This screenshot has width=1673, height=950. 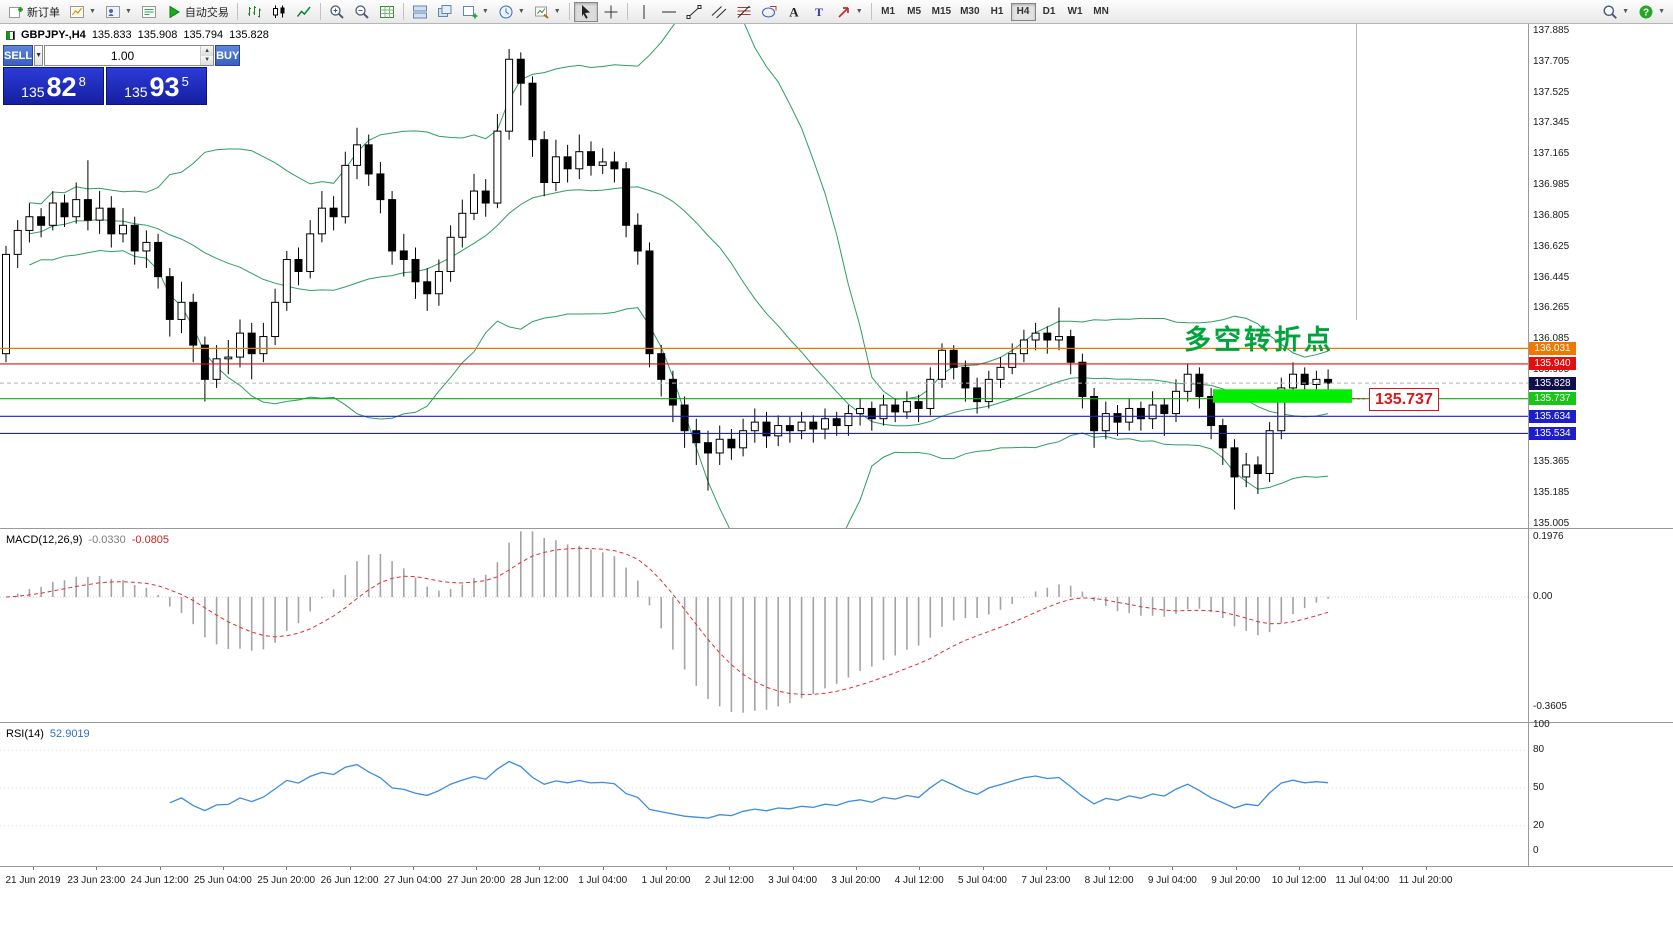 What do you see at coordinates (982, 880) in the screenshot?
I see `time-axis-label: 5 Jul 04:00` at bounding box center [982, 880].